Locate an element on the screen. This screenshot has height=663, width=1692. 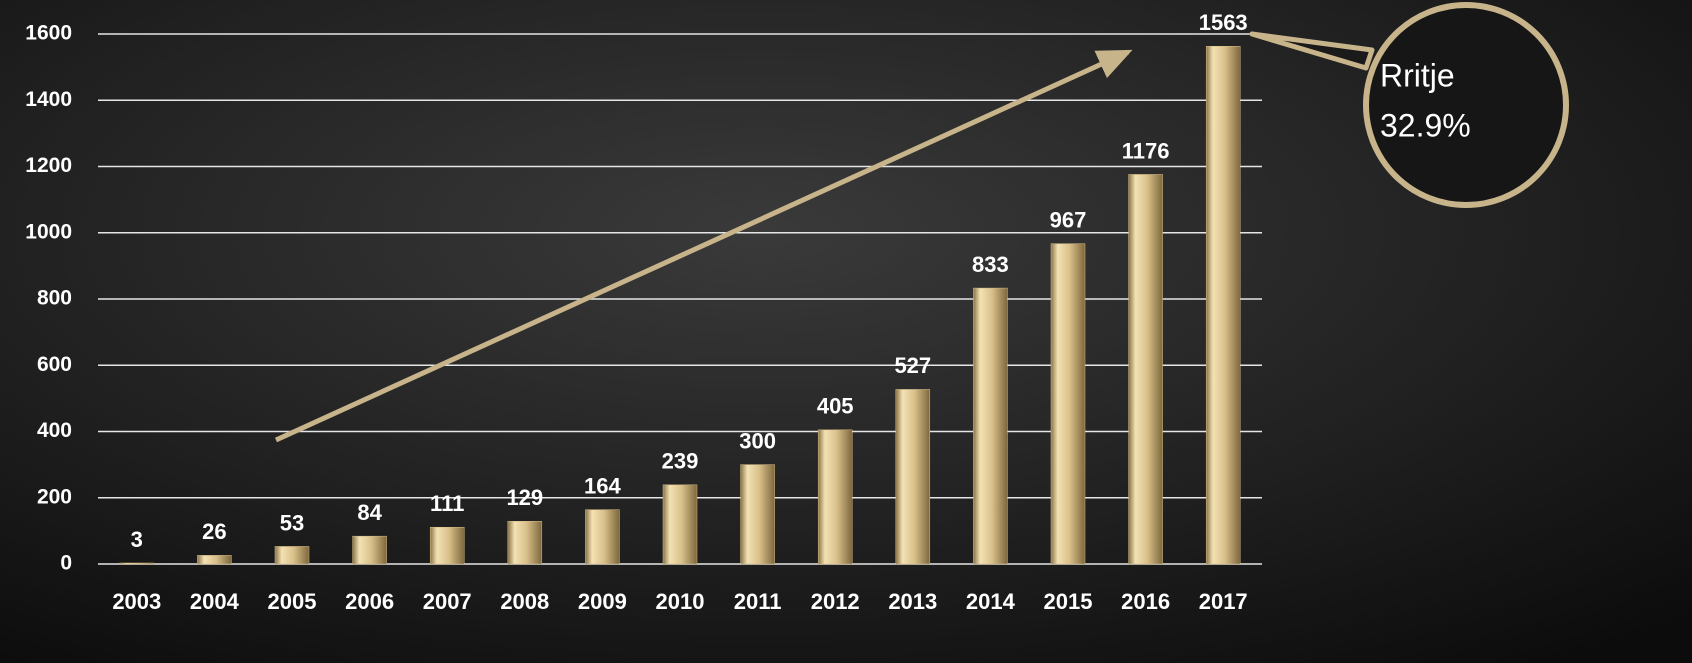
value-label: 1176 is located at coordinates (1146, 150).